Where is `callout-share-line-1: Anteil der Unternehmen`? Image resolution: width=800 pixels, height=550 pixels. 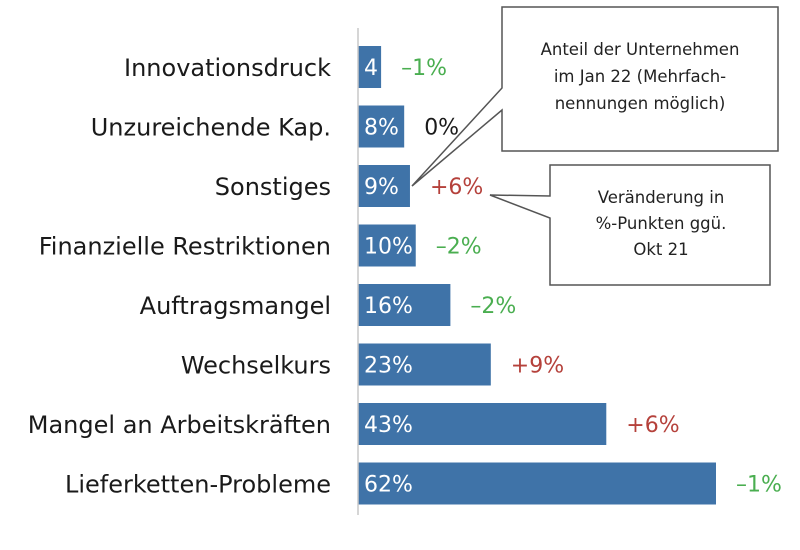
callout-share-line-1: Anteil der Unternehmen is located at coordinates (640, 49).